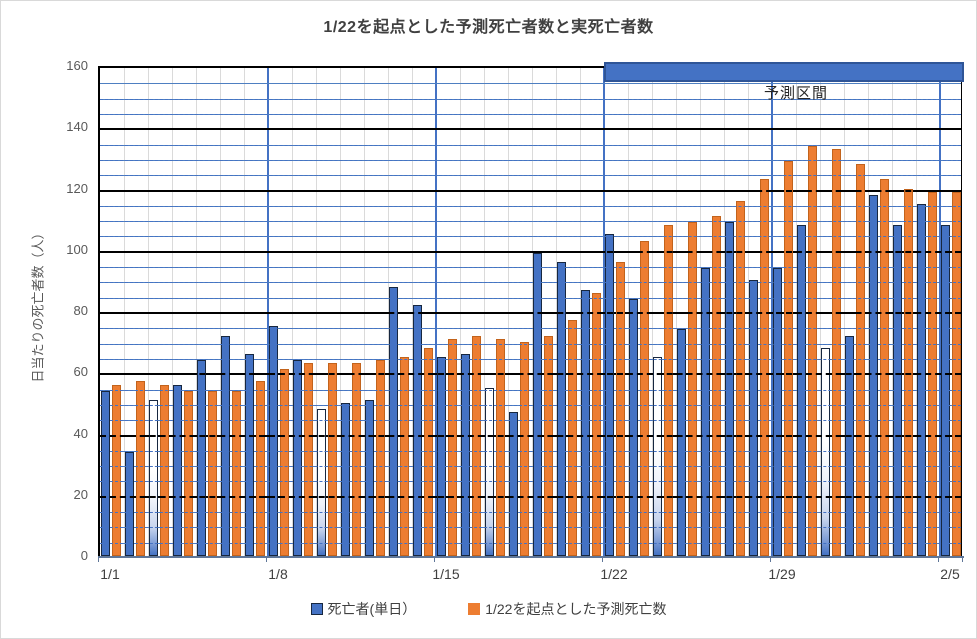 The width and height of the screenshot is (977, 639). I want to click on bar-actual-1/12, so click(369, 477).